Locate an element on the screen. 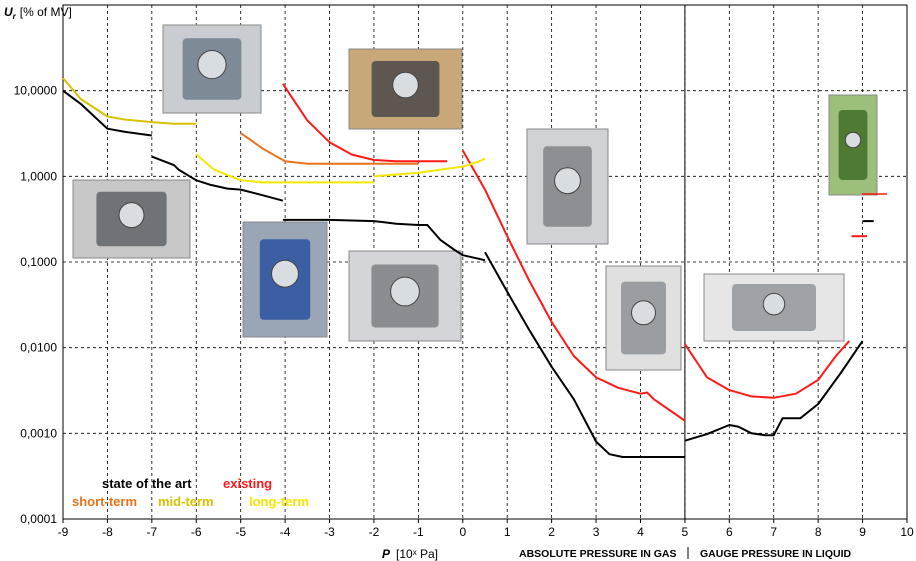  x-tick-label: -1 is located at coordinates (418, 532).